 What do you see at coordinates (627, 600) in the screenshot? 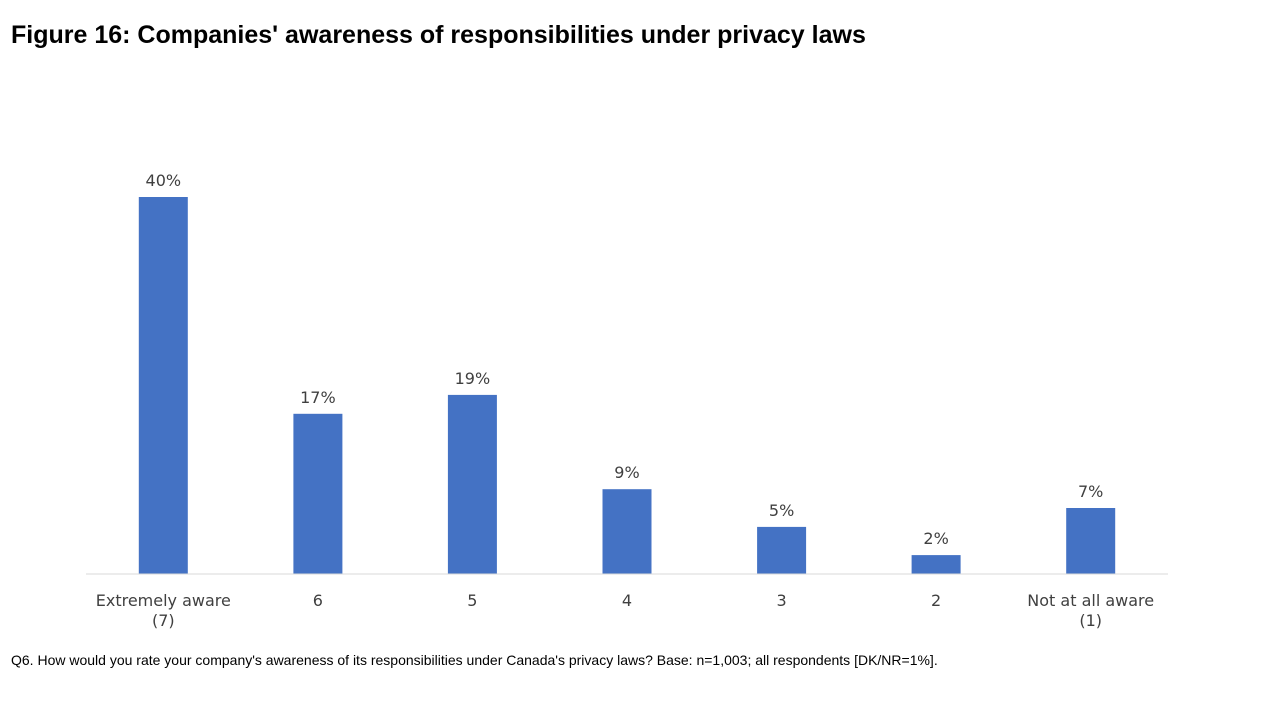
I see `x-tick-label-3: 4` at bounding box center [627, 600].